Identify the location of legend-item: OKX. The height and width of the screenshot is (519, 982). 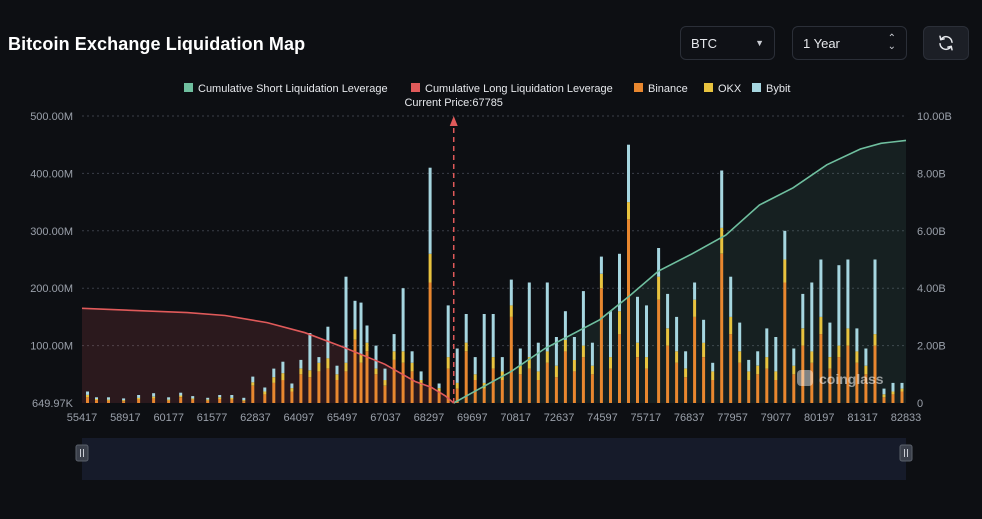
(723, 89).